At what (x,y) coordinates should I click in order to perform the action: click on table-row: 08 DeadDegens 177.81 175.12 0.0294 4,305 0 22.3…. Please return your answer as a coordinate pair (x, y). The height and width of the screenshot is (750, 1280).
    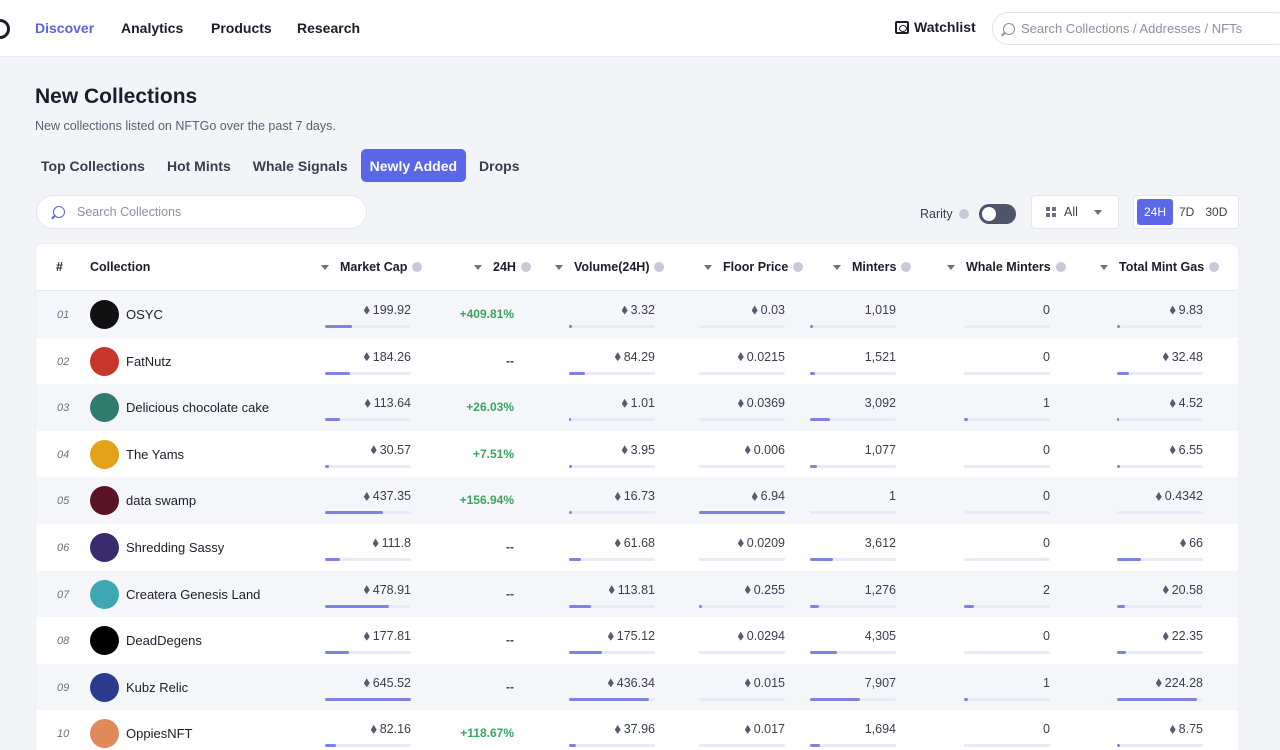
    Looking at the image, I should click on (637, 640).